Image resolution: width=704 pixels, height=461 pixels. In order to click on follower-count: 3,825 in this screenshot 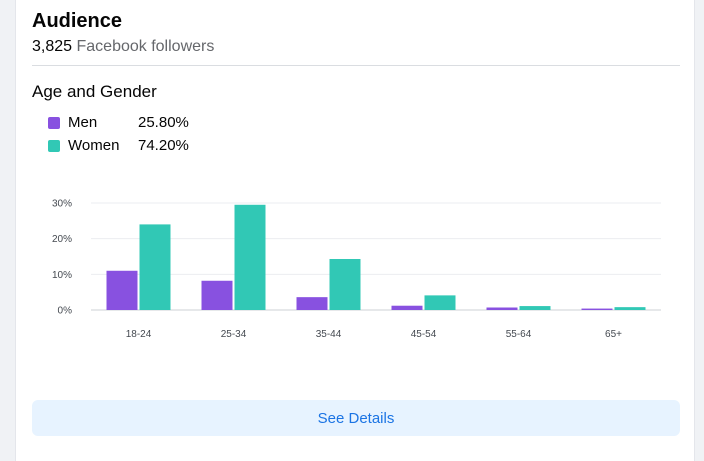, I will do `click(52, 46)`.